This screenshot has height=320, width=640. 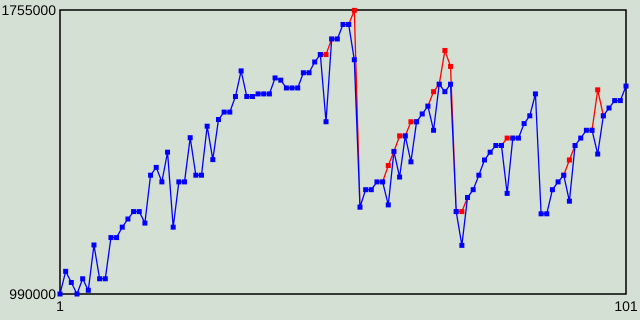 What do you see at coordinates (32, 294) in the screenshot?
I see `y-tick-label: 990000` at bounding box center [32, 294].